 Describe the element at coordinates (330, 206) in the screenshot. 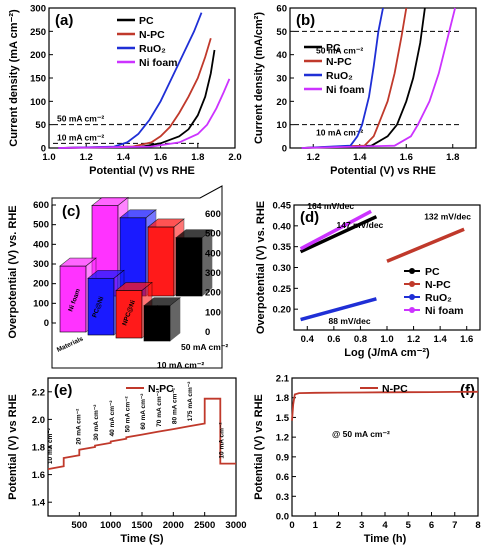

I see `slope-label: 164 mV/dec` at that location.